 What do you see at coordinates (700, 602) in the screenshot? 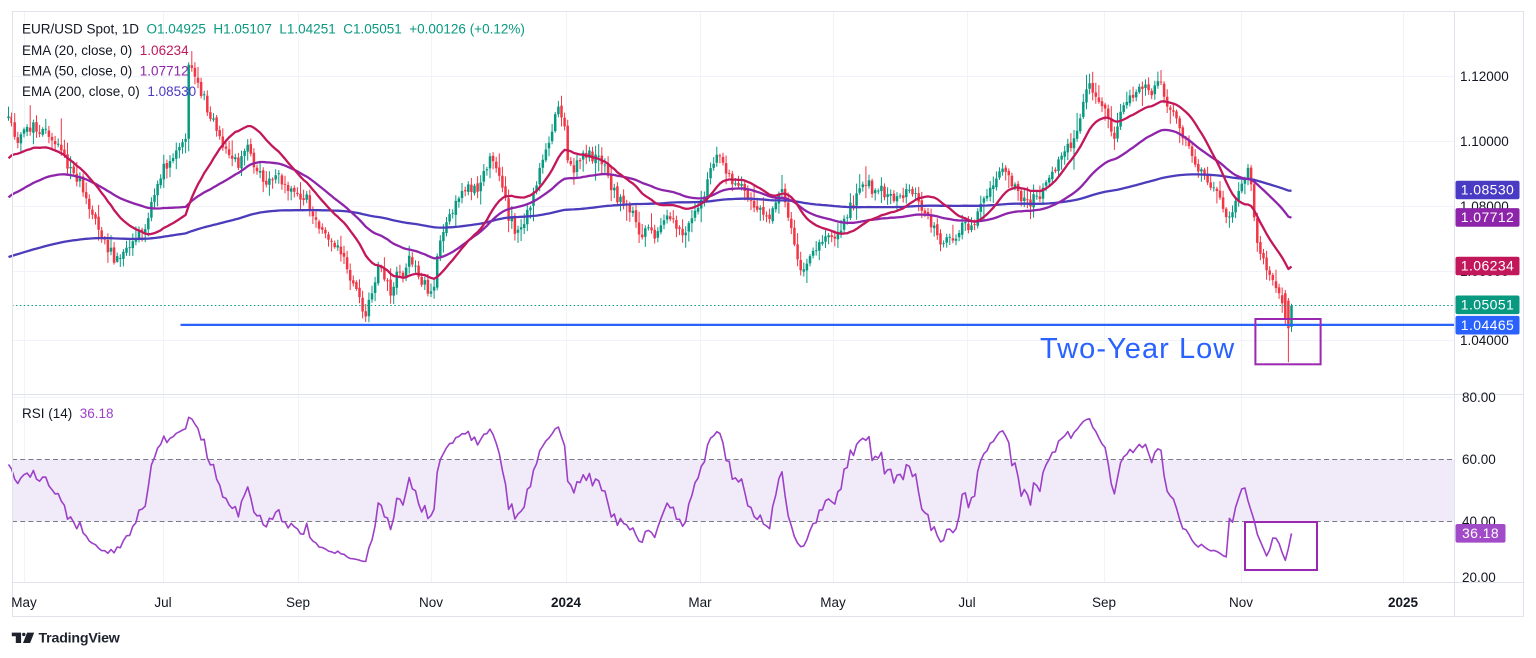
I see `svg-text: Mar` at bounding box center [700, 602].